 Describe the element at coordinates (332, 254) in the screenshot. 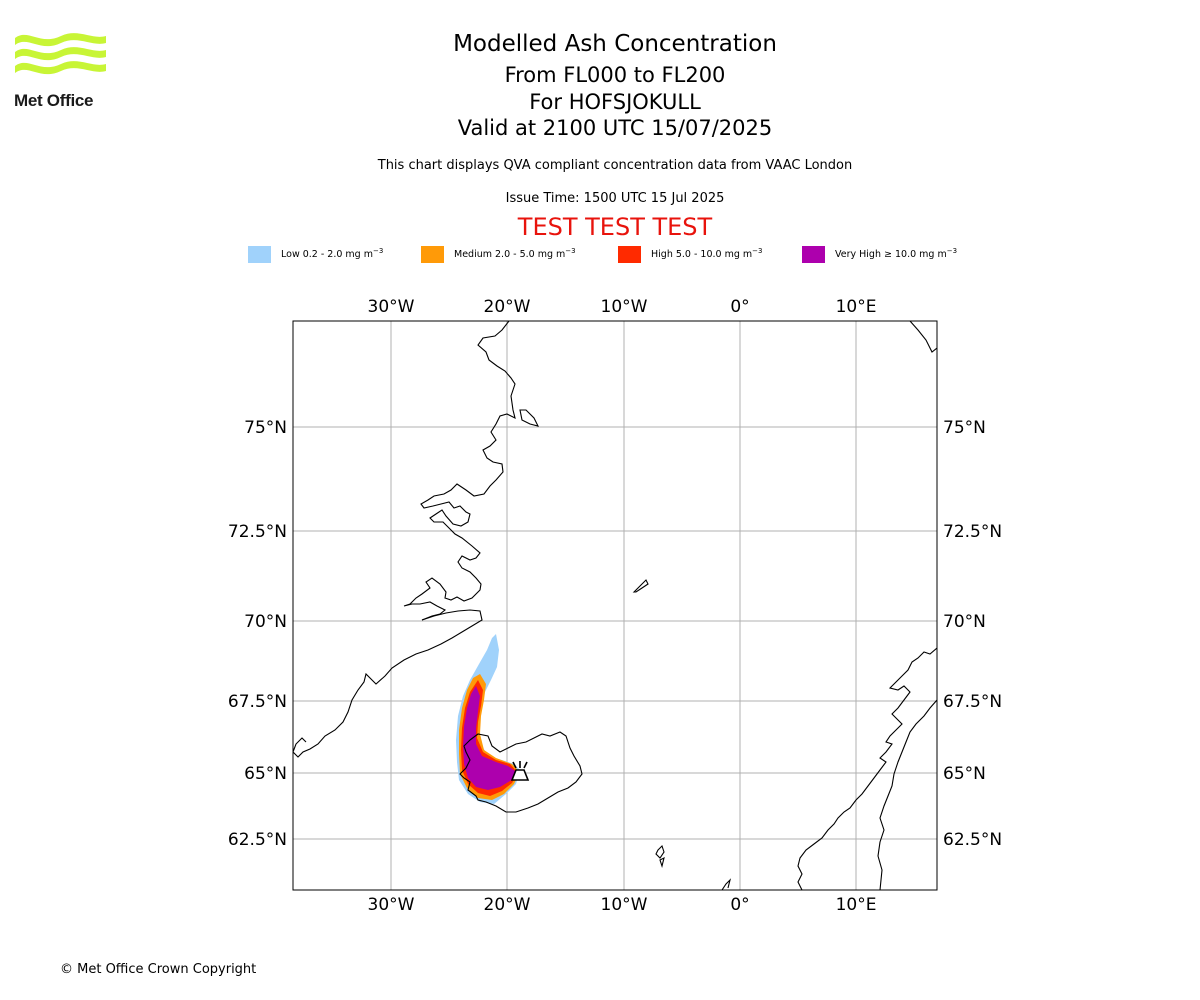

I see `legend-label-low: Low 0.2 - 2.0 mg m−3` at that location.